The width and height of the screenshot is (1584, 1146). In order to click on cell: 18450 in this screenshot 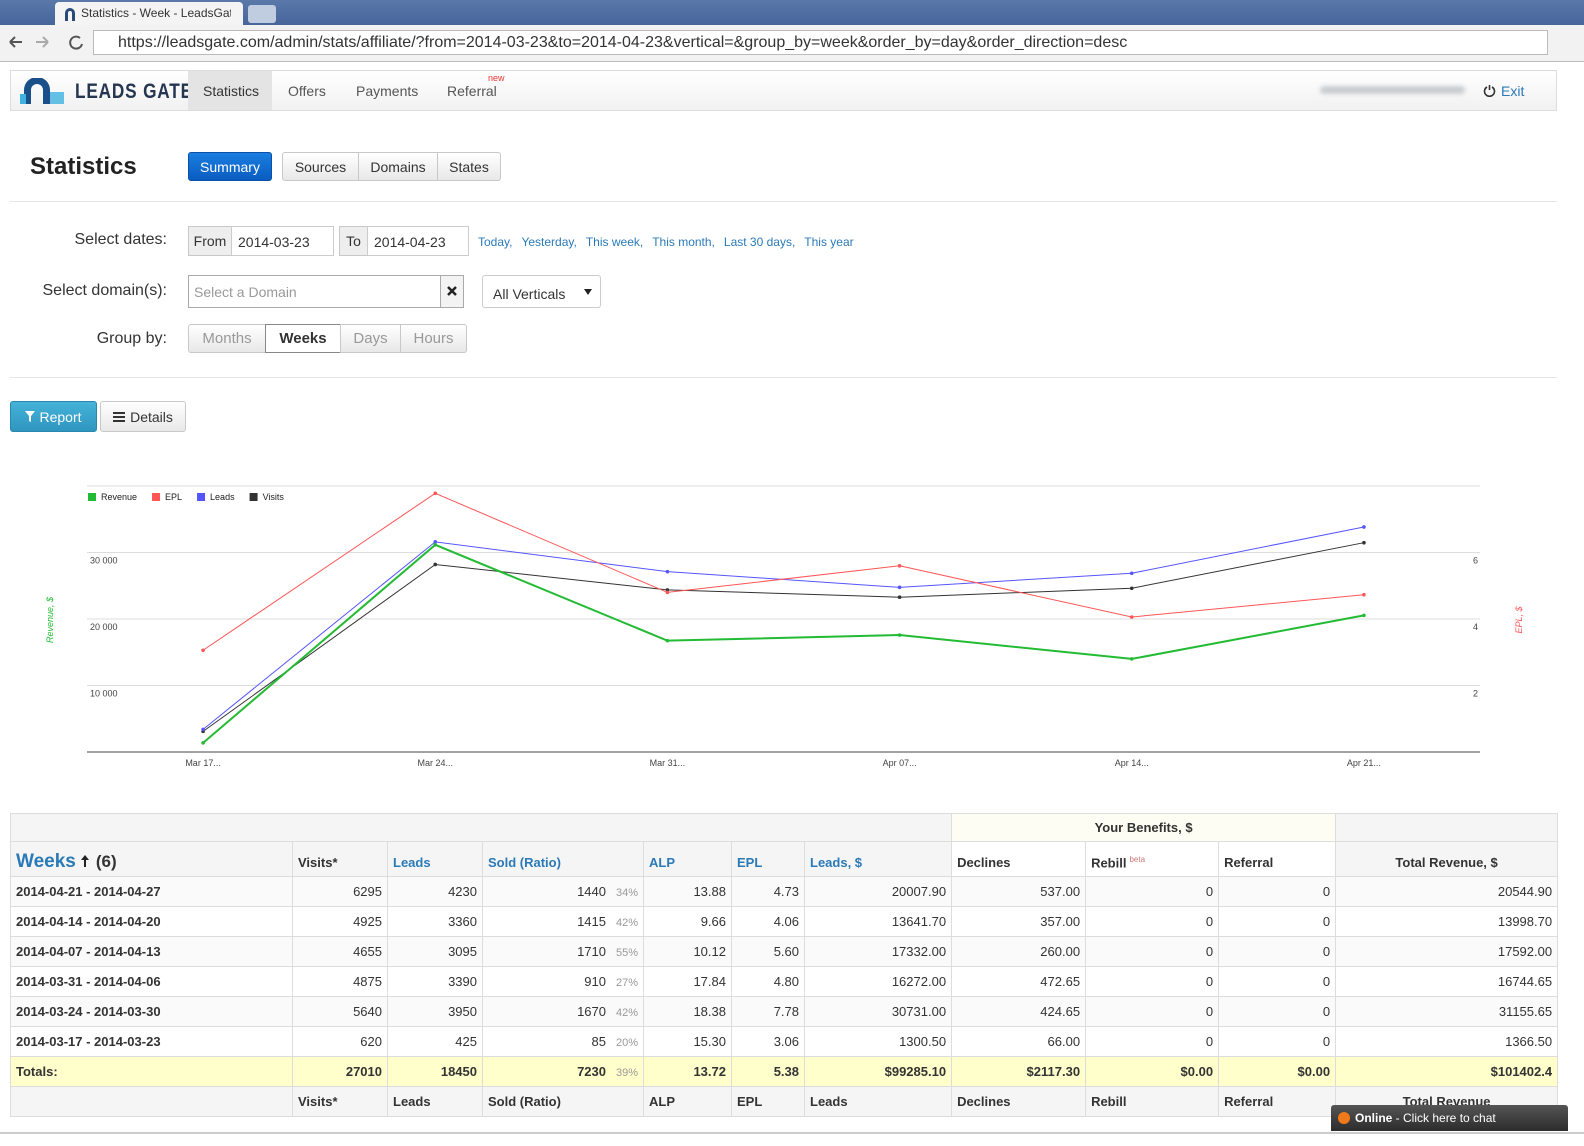, I will do `click(435, 1071)`.